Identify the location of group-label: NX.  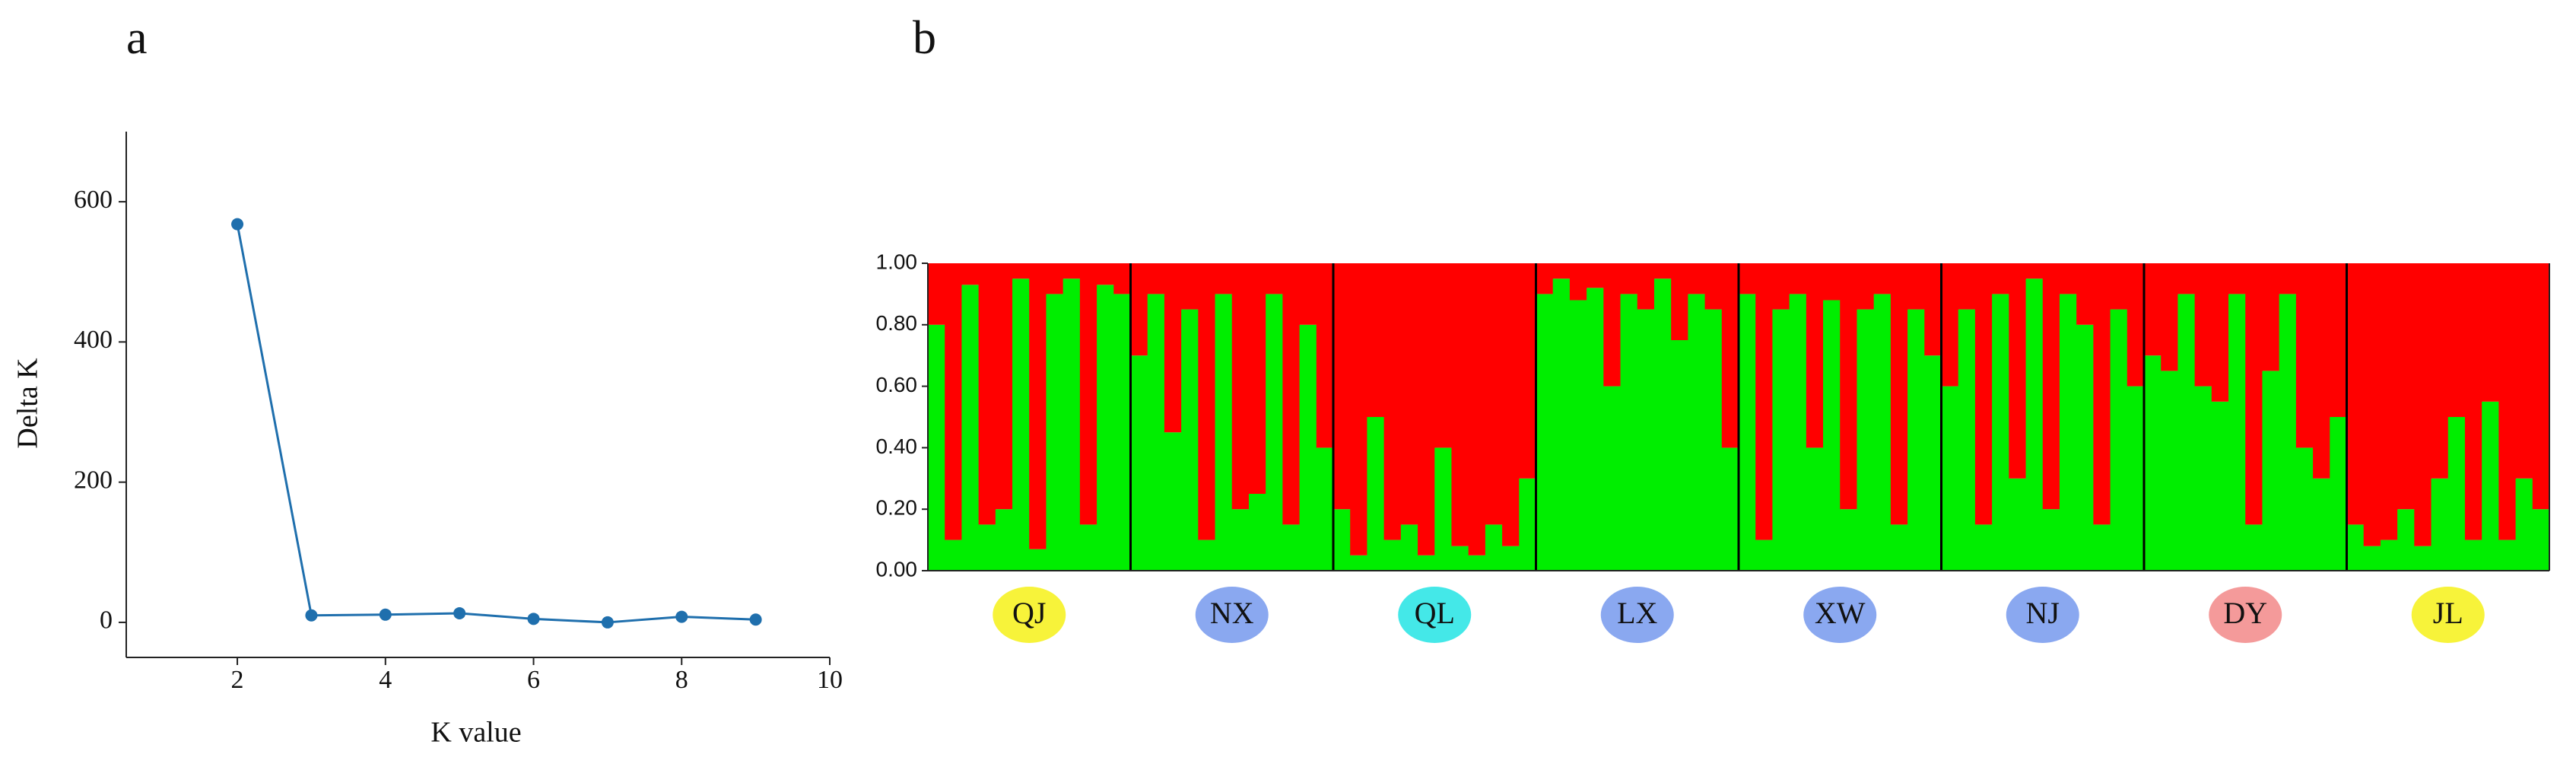
(1232, 613).